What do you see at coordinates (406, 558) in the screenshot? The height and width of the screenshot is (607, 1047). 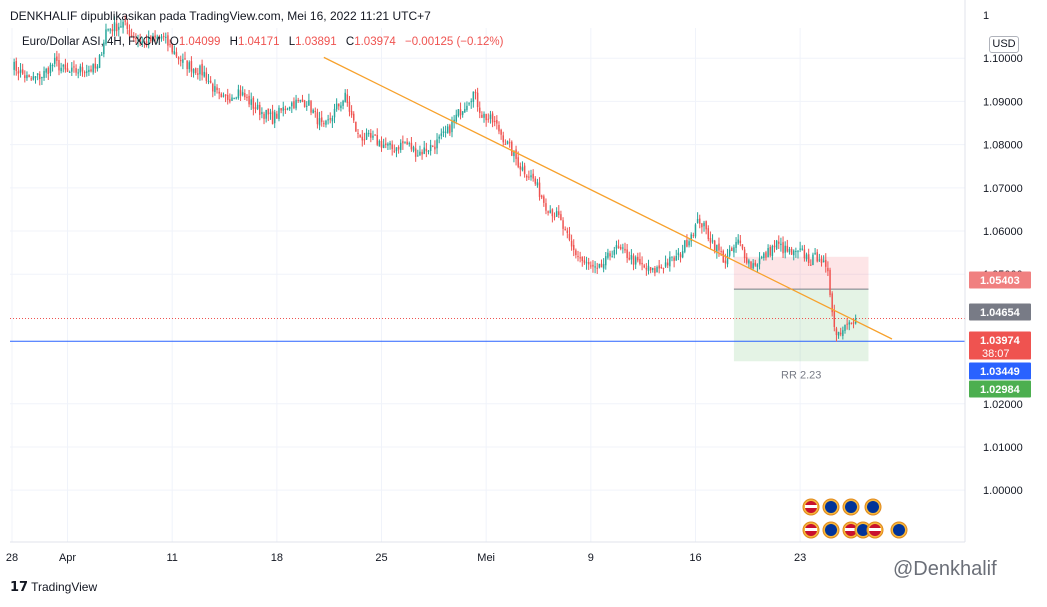 I see `time-axis: 28 Apr 11 18 25 Mei 9 16 23` at bounding box center [406, 558].